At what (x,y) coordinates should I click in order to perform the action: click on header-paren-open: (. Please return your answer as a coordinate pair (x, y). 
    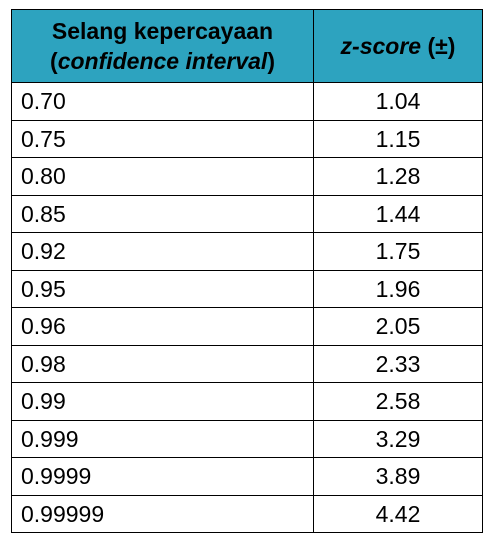
    Looking at the image, I should click on (54, 61).